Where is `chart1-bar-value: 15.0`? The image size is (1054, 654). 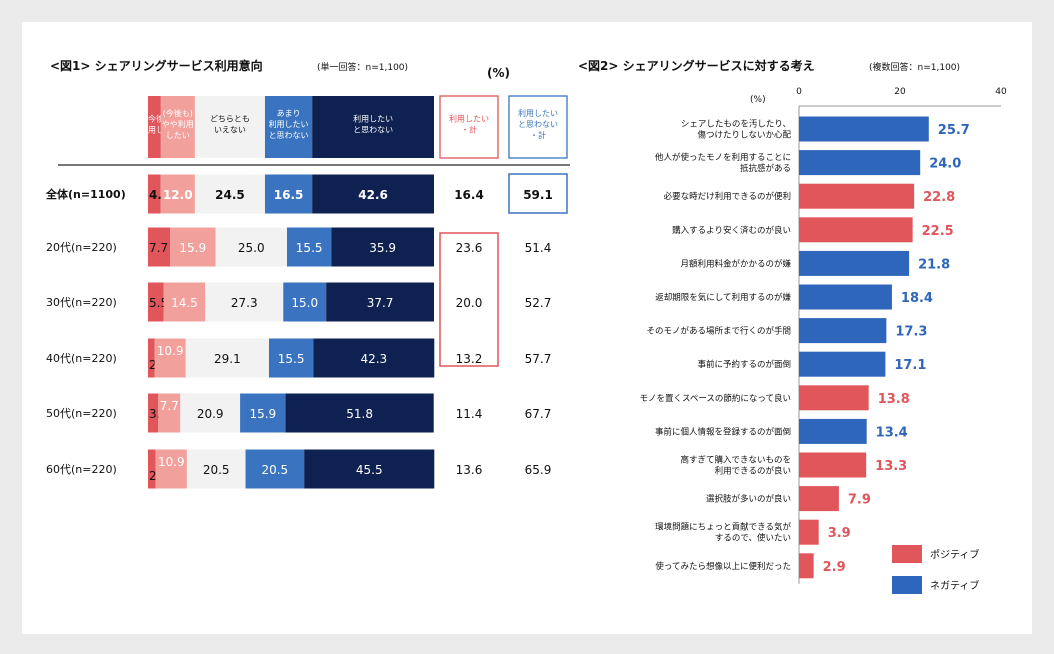
chart1-bar-value: 15.0 is located at coordinates (304, 303).